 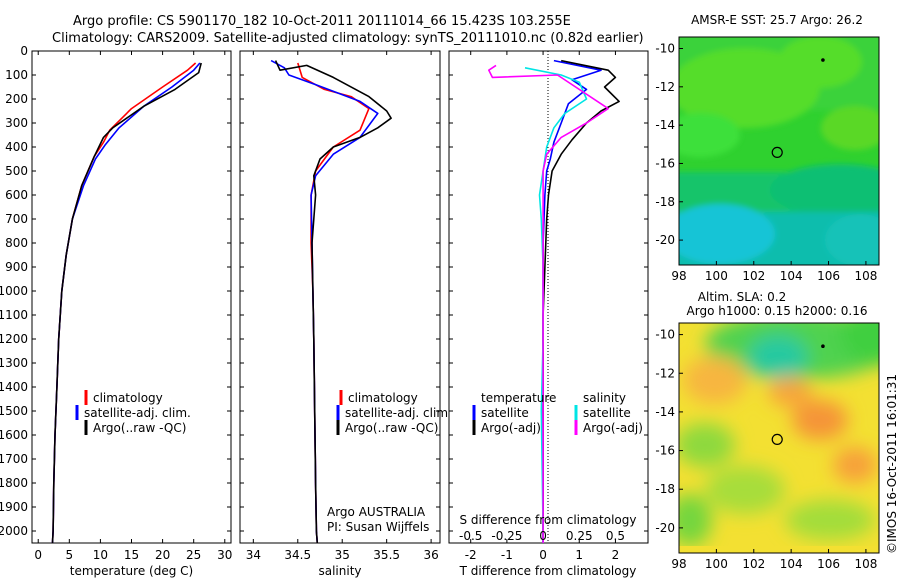 I want to click on legend-header-temperature: temperature, so click(x=518, y=398).